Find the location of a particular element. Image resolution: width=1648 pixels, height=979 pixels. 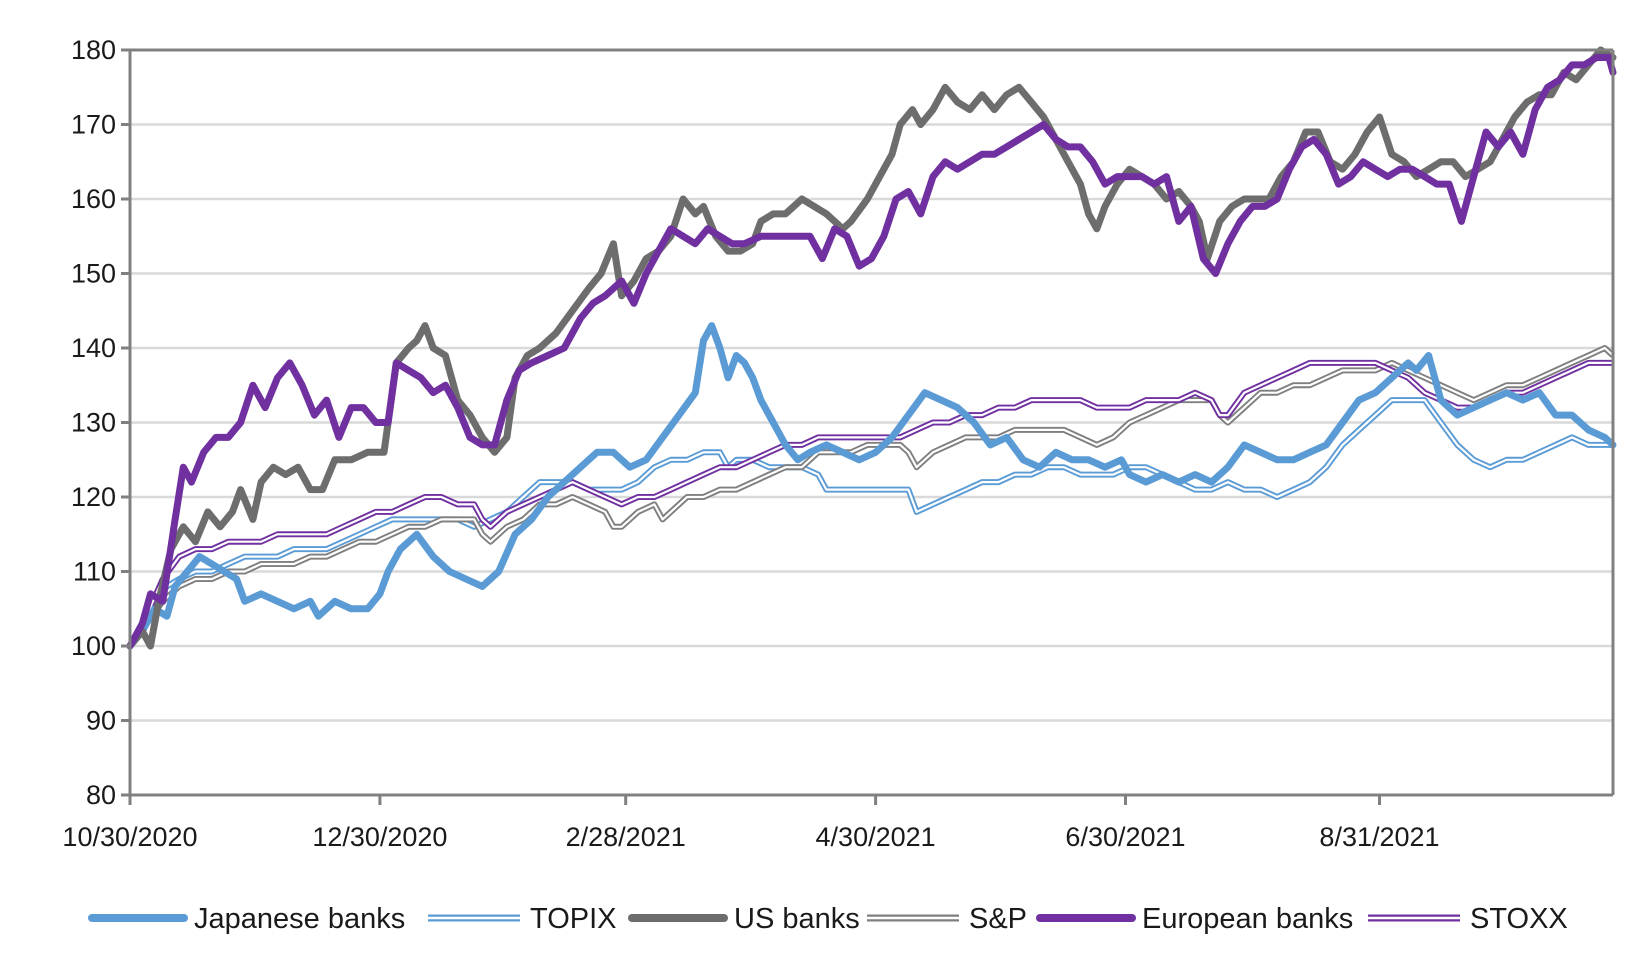

legend-label: TOPIX is located at coordinates (573, 919).